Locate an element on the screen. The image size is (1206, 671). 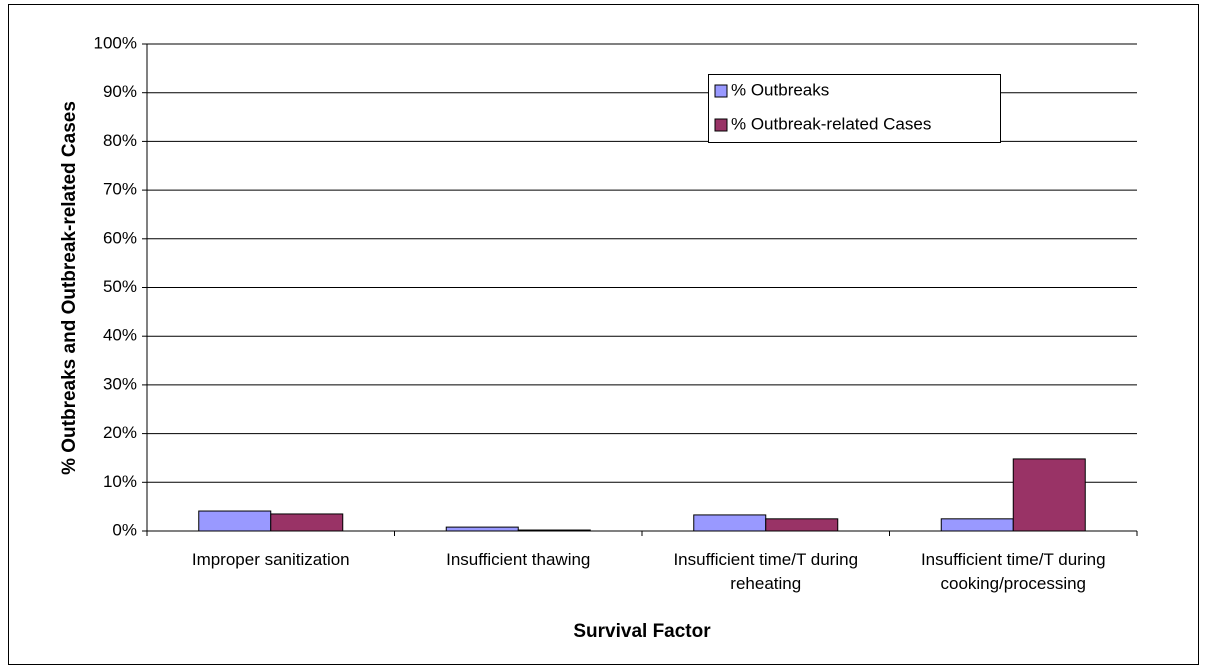
y-tick-label: 40% is located at coordinates (120, 335).